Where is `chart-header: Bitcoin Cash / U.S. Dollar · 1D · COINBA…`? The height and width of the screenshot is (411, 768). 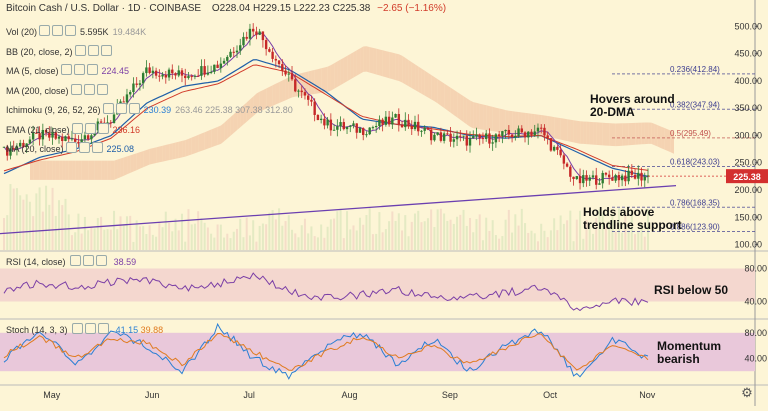 chart-header: Bitcoin Cash / U.S. Dollar · 1D · COINBA… is located at coordinates (226, 8).